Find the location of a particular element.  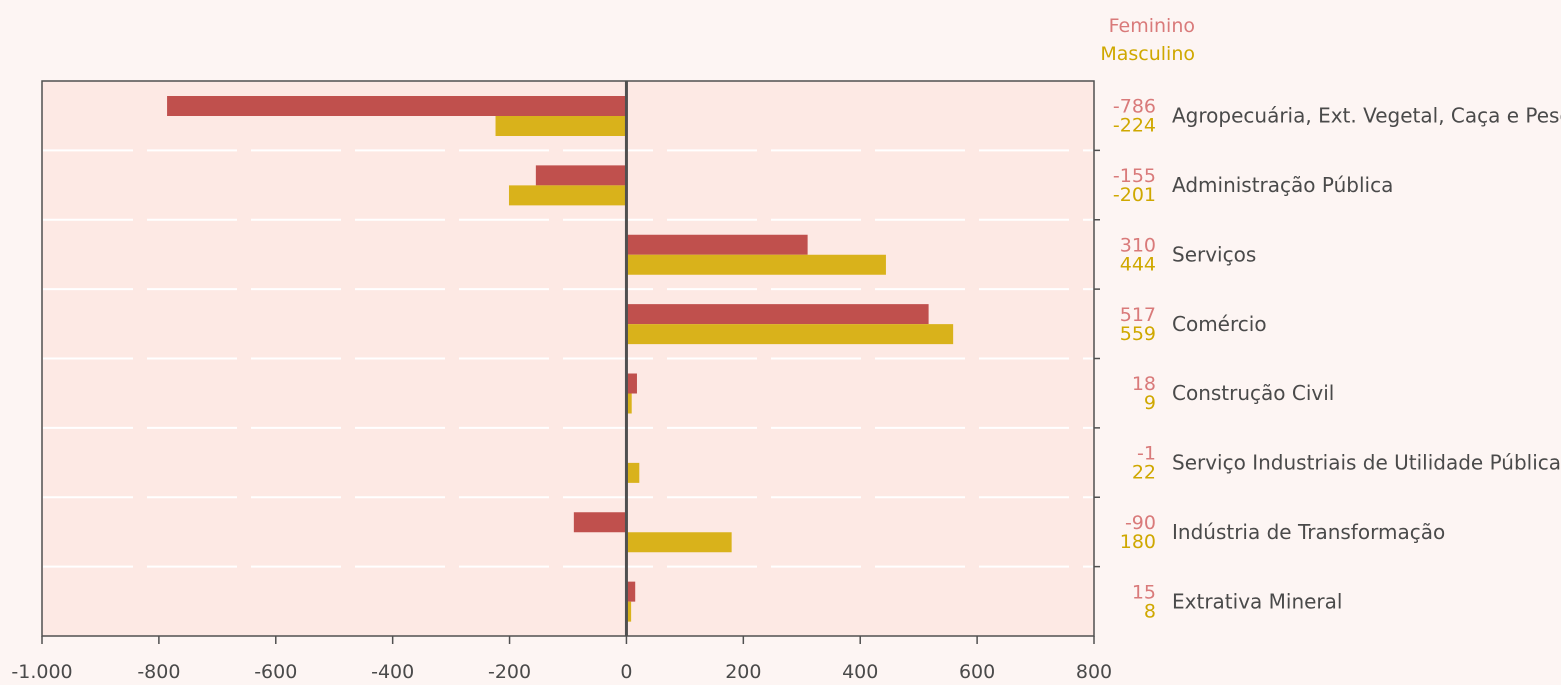

x-tick-label: -400 is located at coordinates (392, 672).